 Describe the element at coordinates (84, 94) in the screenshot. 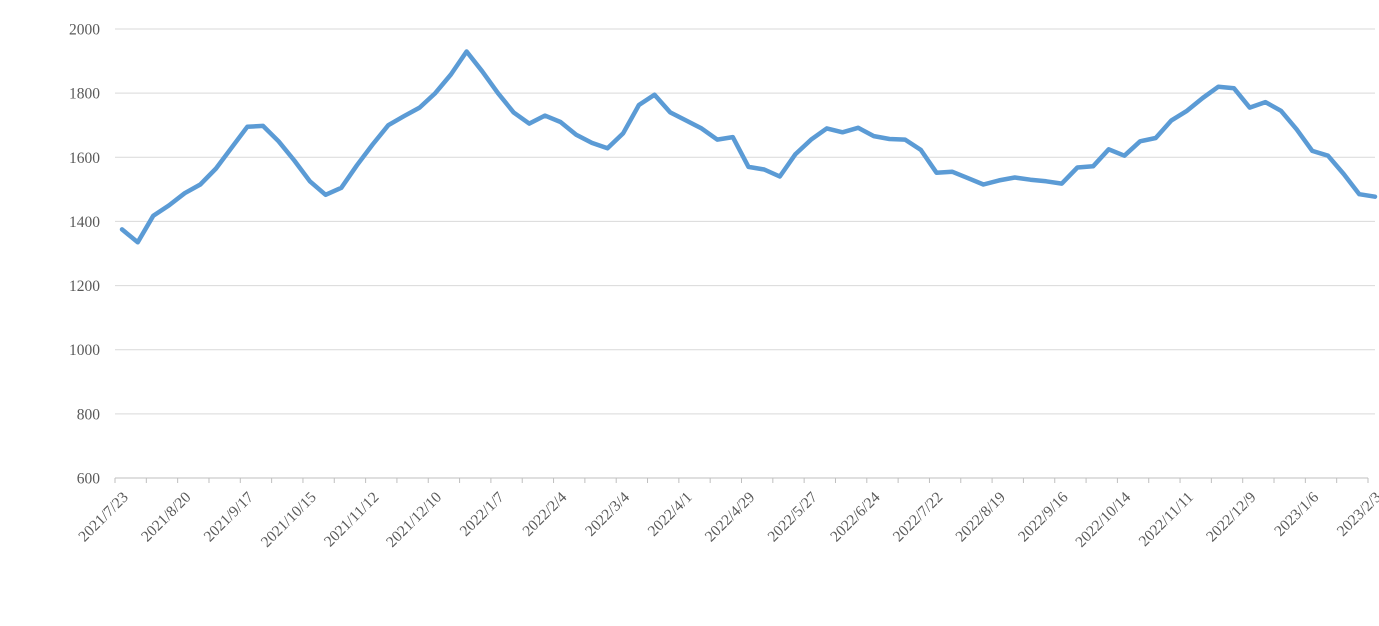

I see `y-axis-tick-label: 1800` at that location.